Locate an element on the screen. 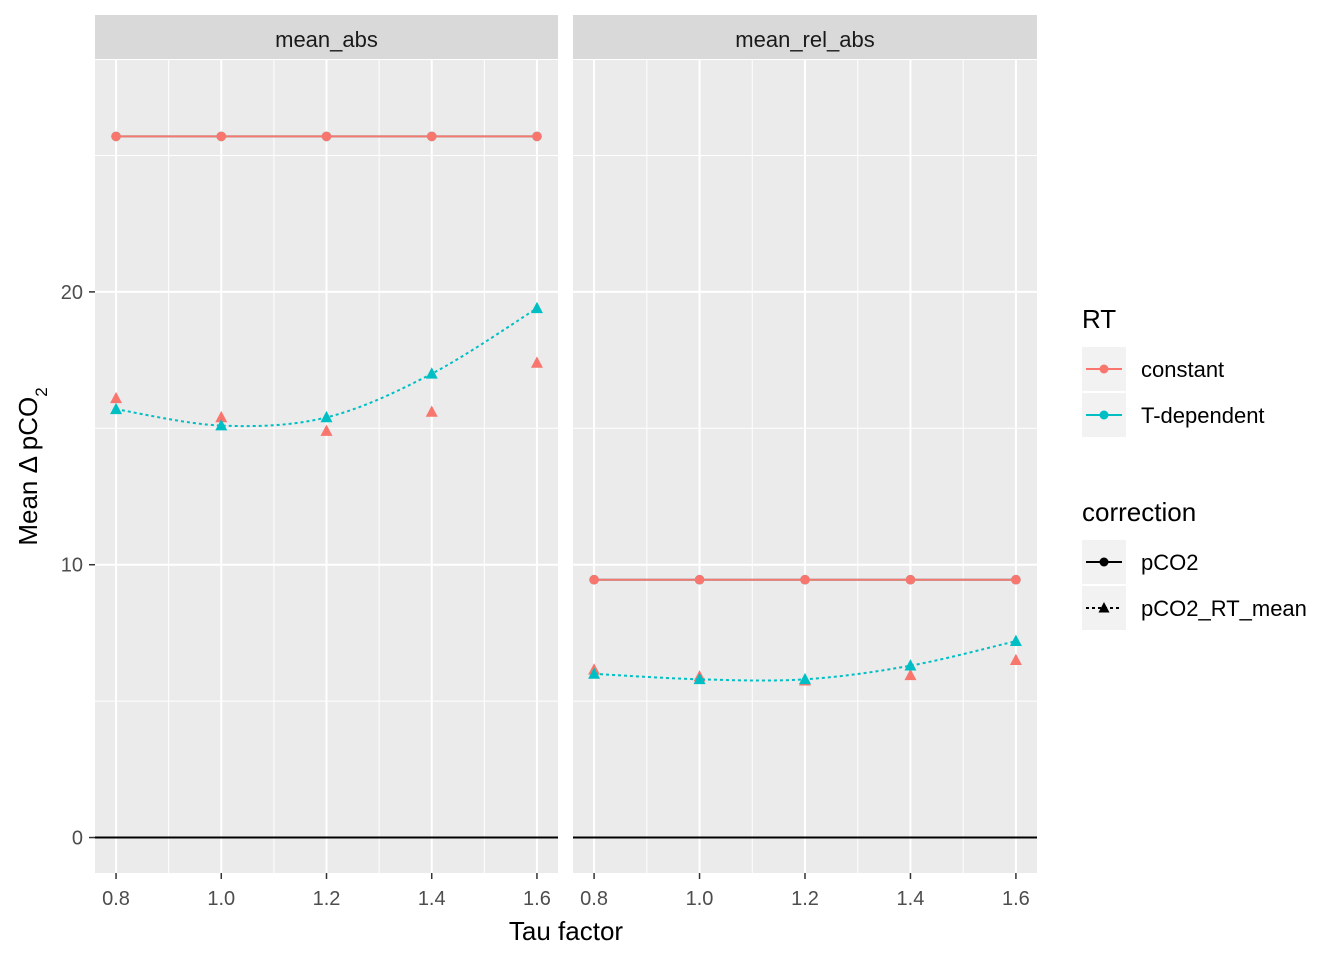 The width and height of the screenshot is (1344, 960). legend-item-constant: constant is located at coordinates (1153, 369).